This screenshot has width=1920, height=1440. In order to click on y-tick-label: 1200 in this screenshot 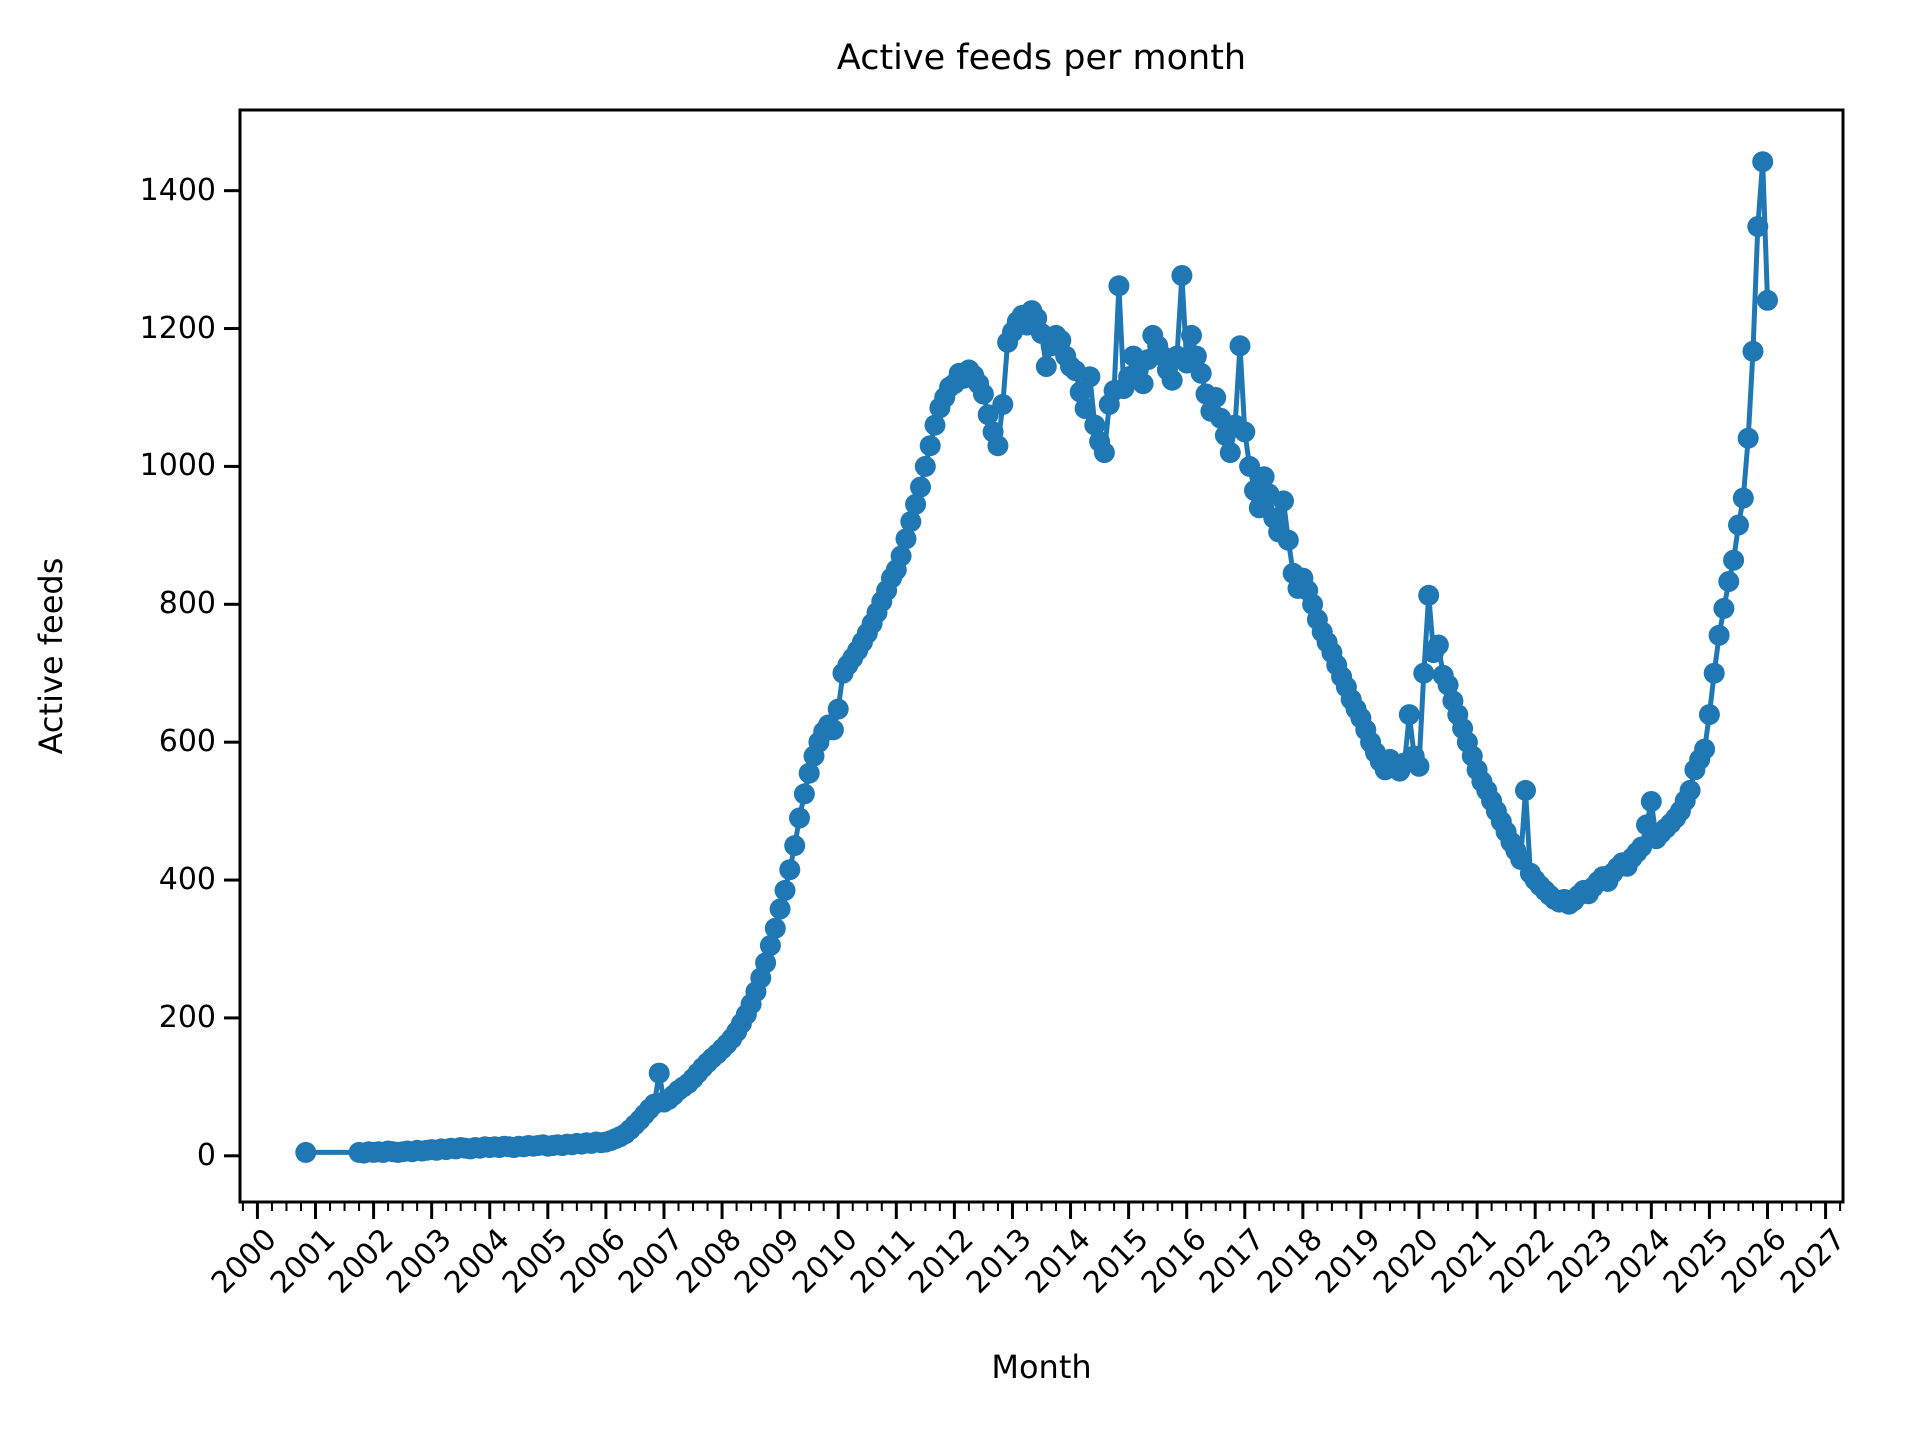, I will do `click(177, 328)`.